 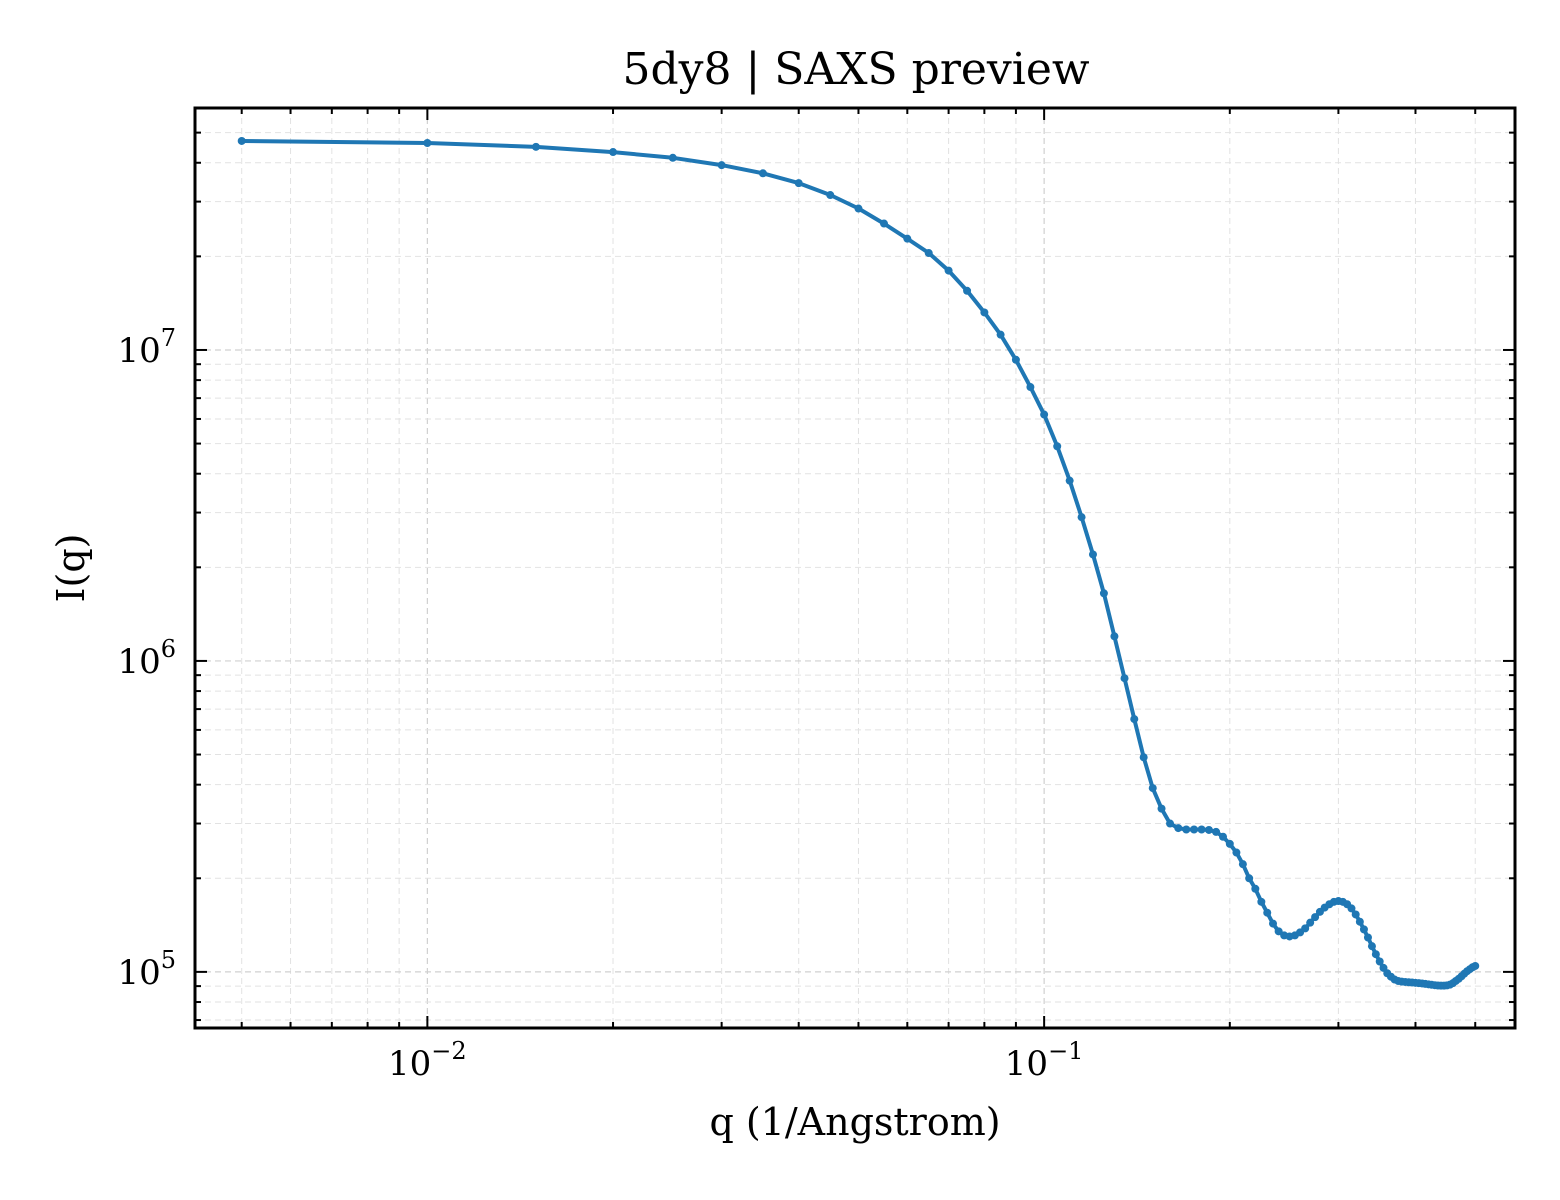 I want to click on chart-title: 5dy8 | SAXS preview, so click(x=855, y=69).